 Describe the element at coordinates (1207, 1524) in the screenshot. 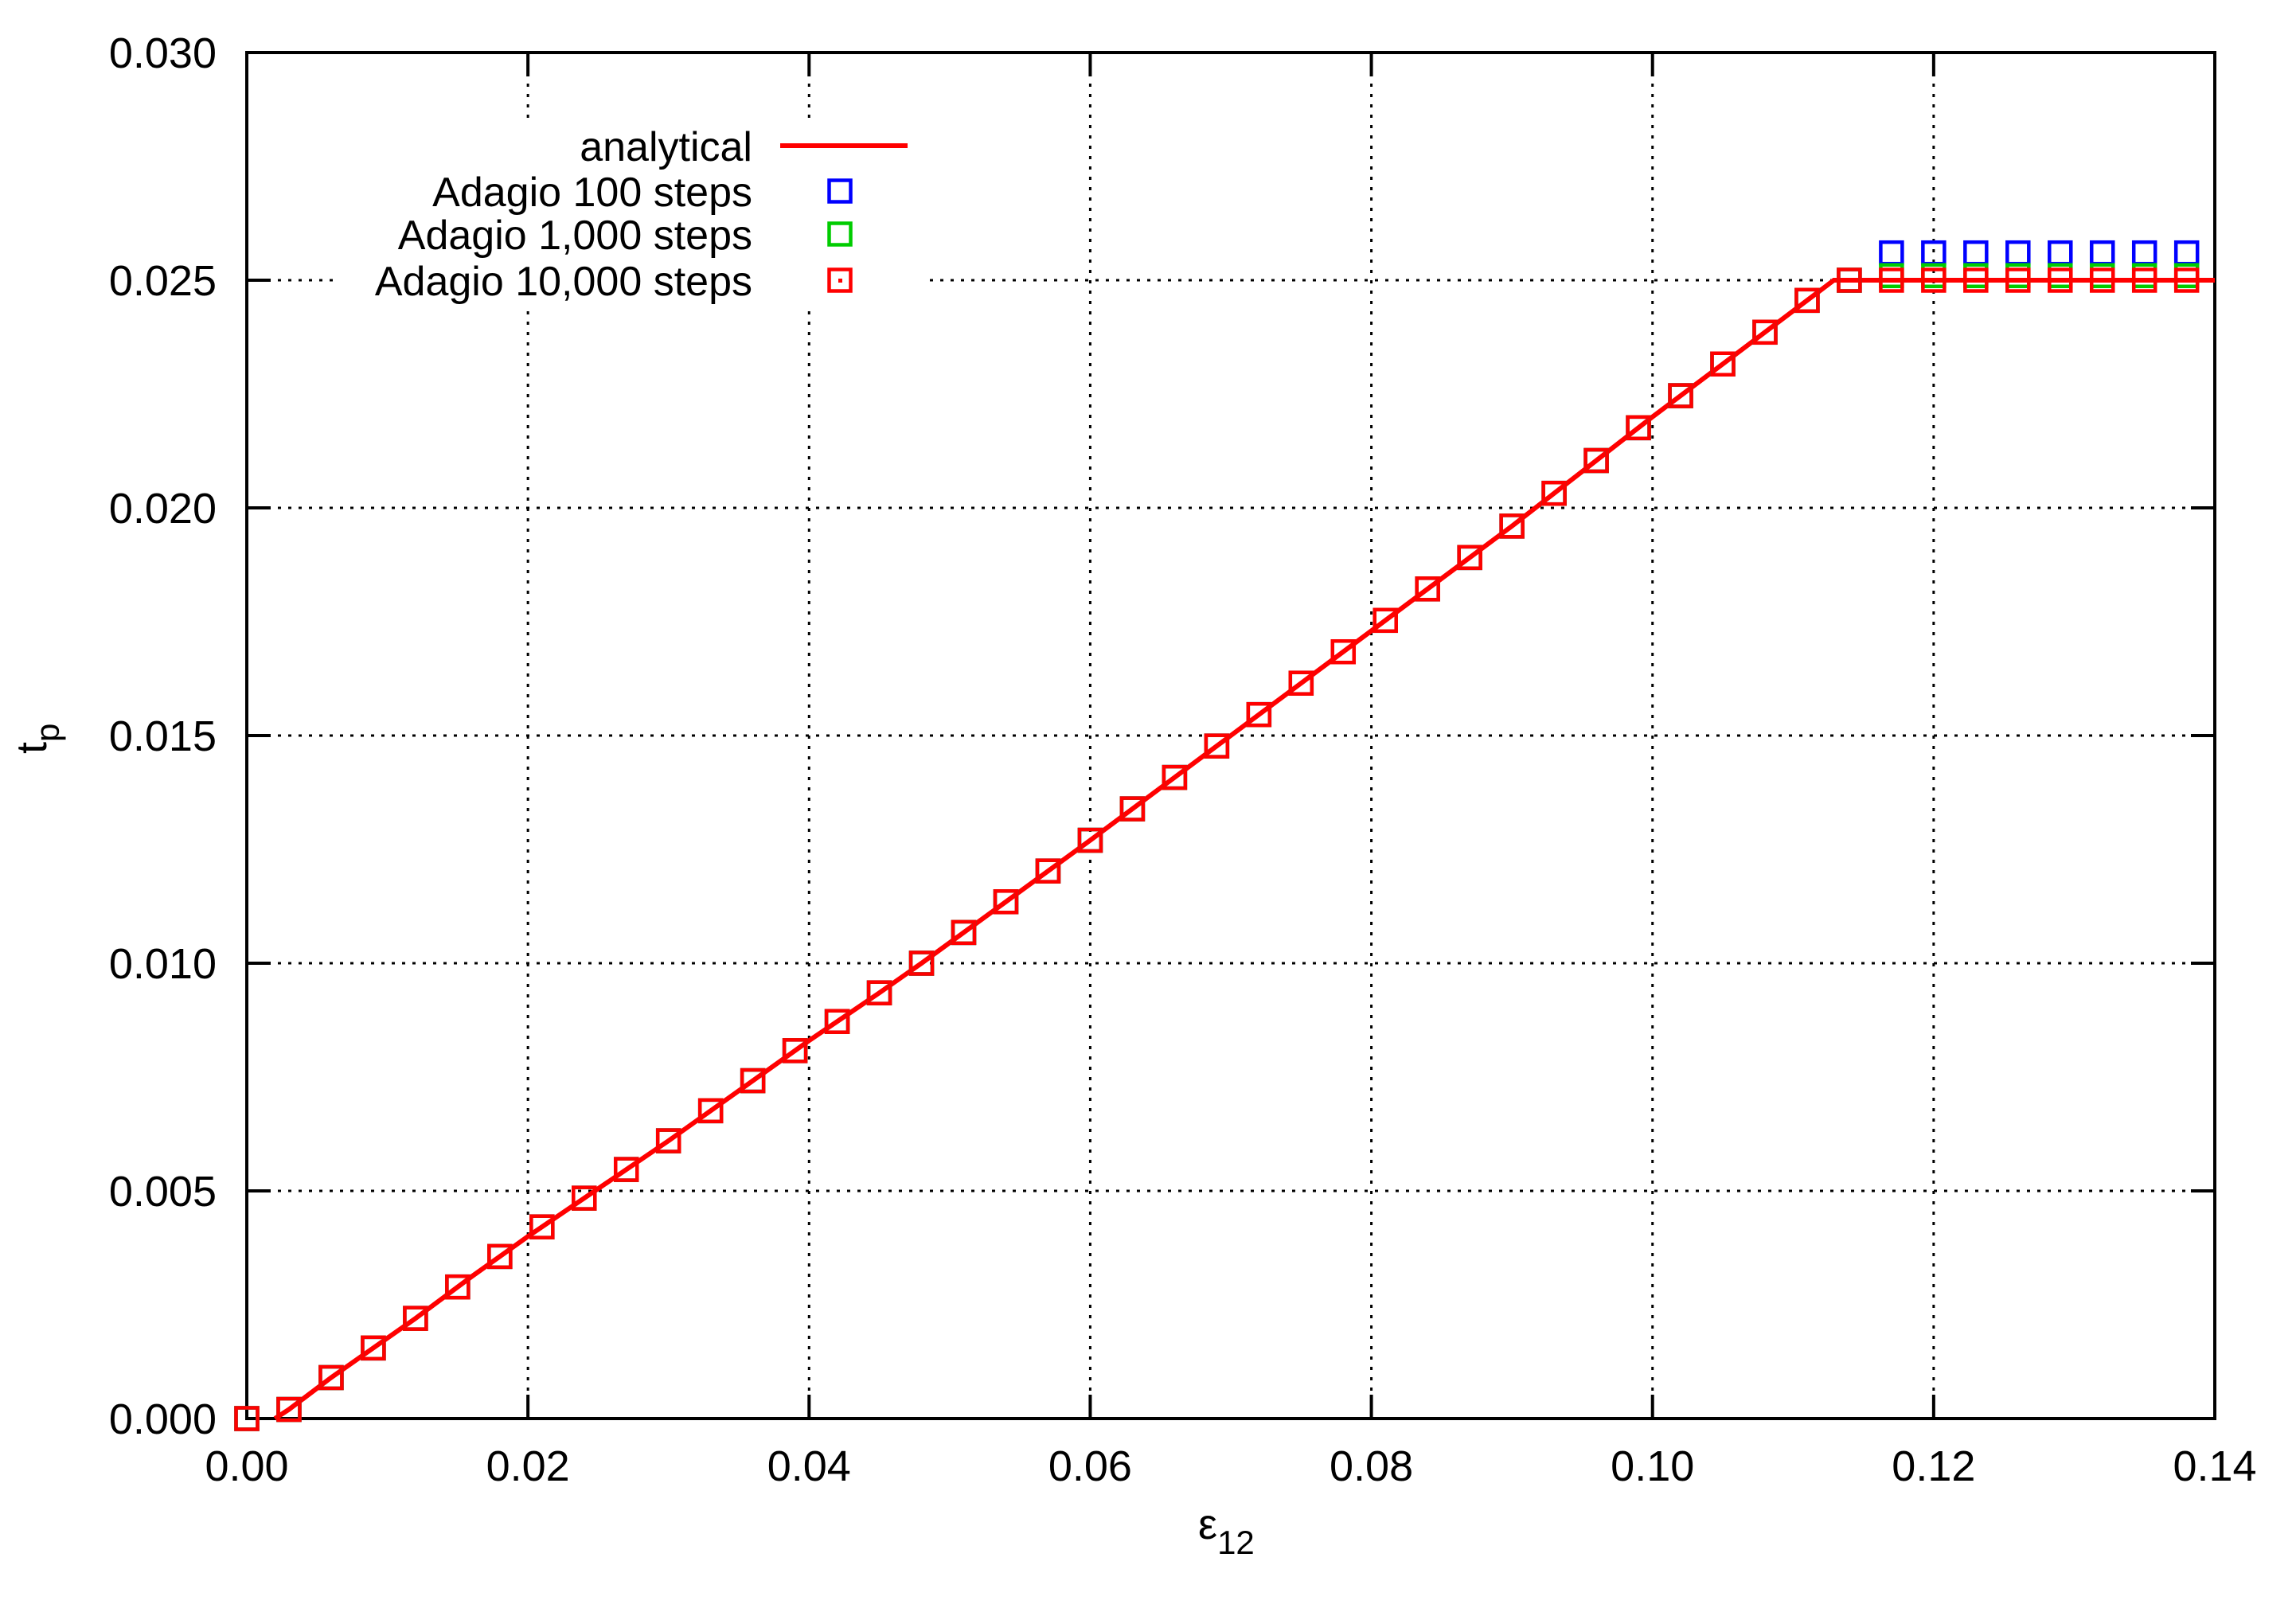

I see `x-axis-title-main: ε` at that location.